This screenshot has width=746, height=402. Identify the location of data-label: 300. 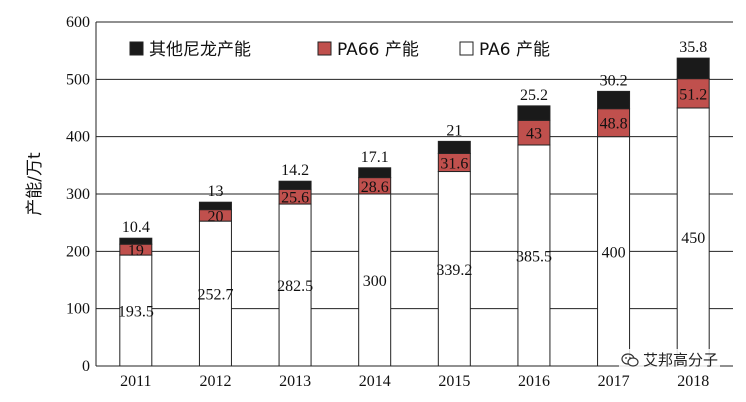
(375, 281).